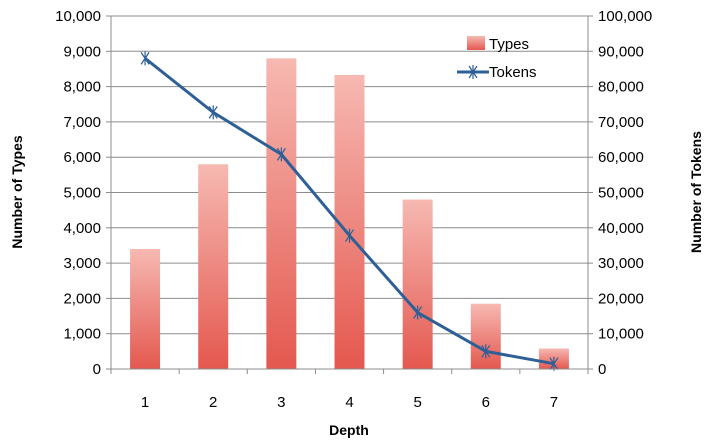 The width and height of the screenshot is (710, 443). Describe the element at coordinates (82, 228) in the screenshot. I see `y-tick-label: 4,000` at that location.